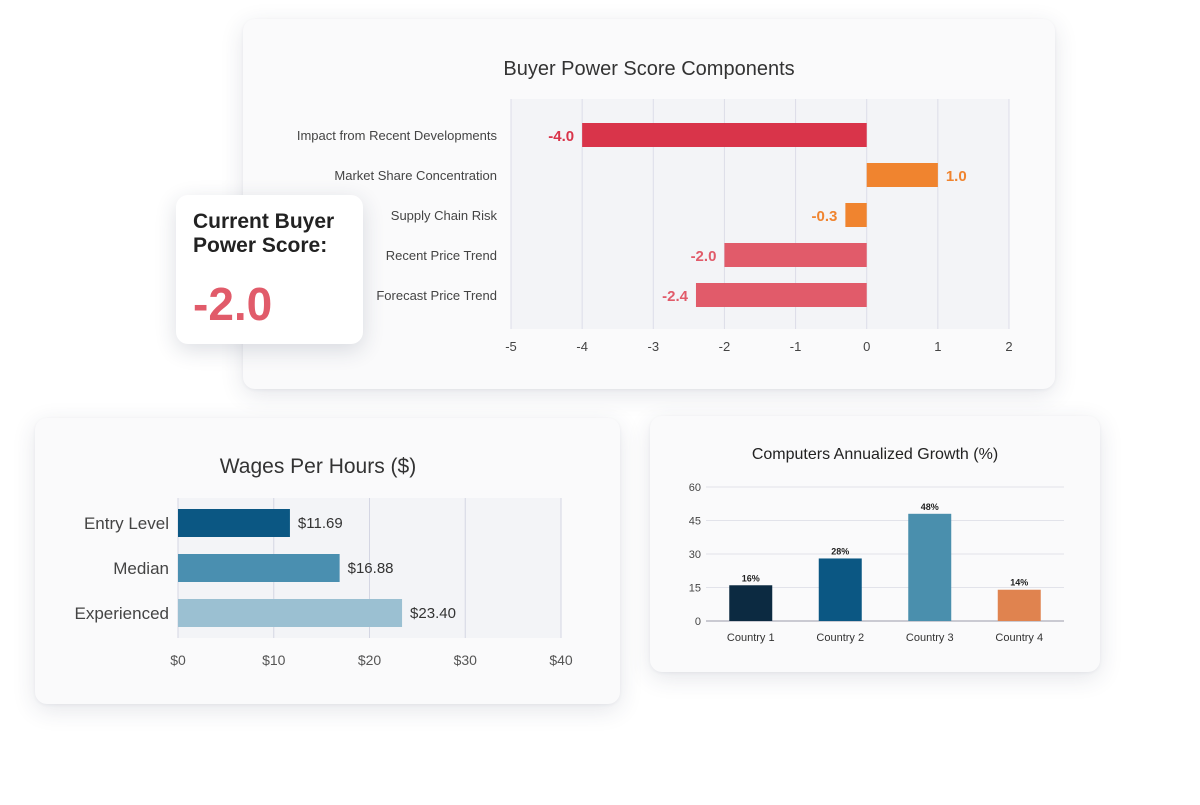  I want to click on category-label: Recent Price Trend, so click(441, 255).